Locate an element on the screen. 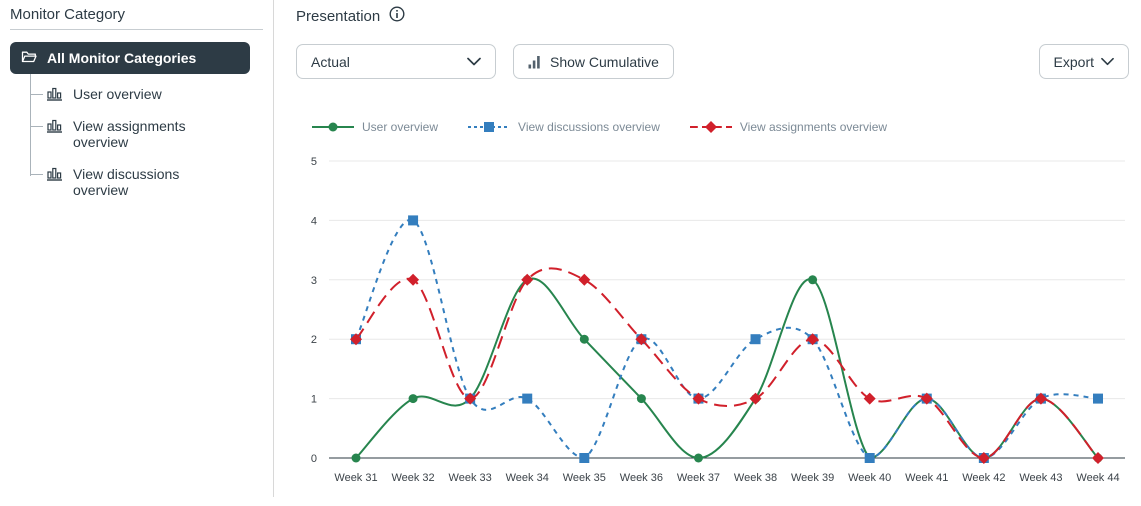 Image resolution: width=1141 pixels, height=506 pixels. legend-item-user-overview: User overview is located at coordinates (375, 127).